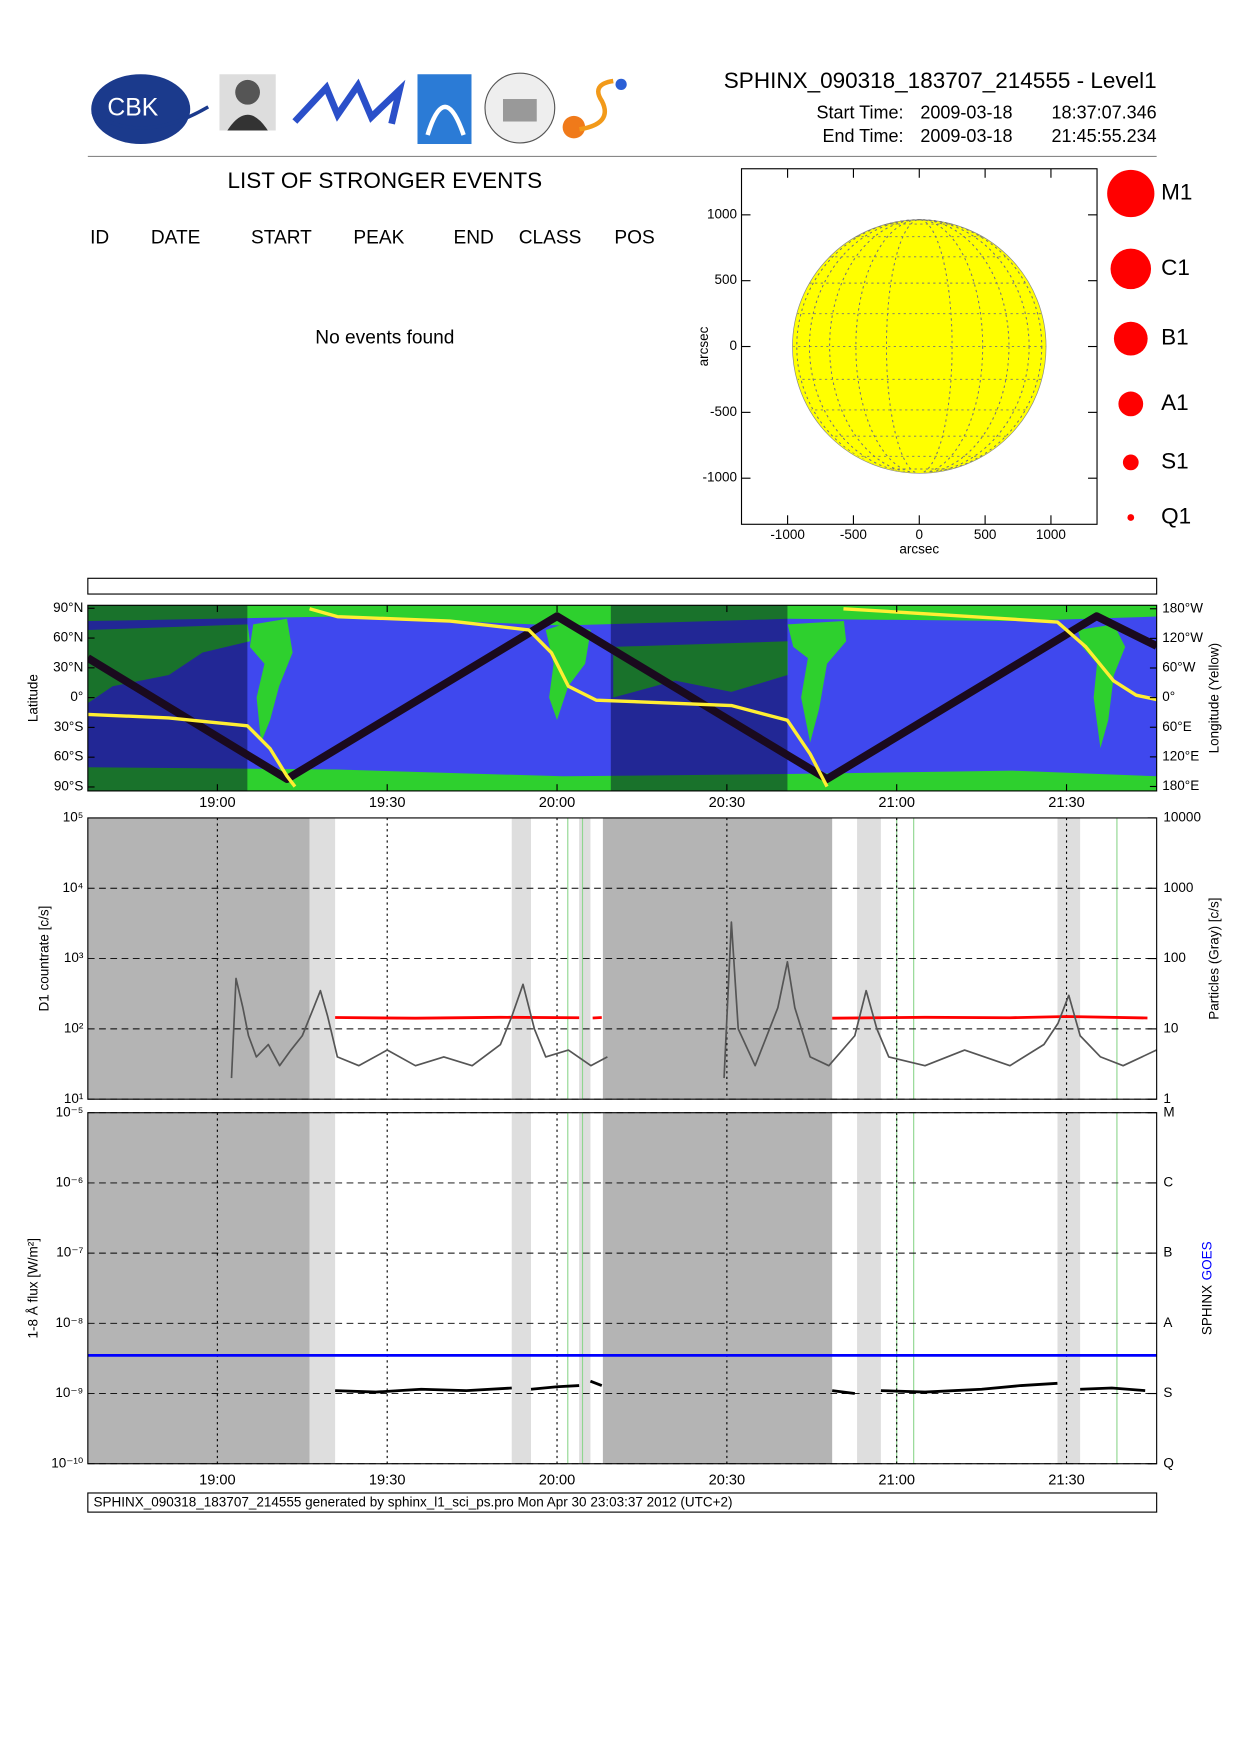 The image size is (1240, 1754). Describe the element at coordinates (1180, 755) in the screenshot. I see `y2-tick-label: 120°E` at that location.